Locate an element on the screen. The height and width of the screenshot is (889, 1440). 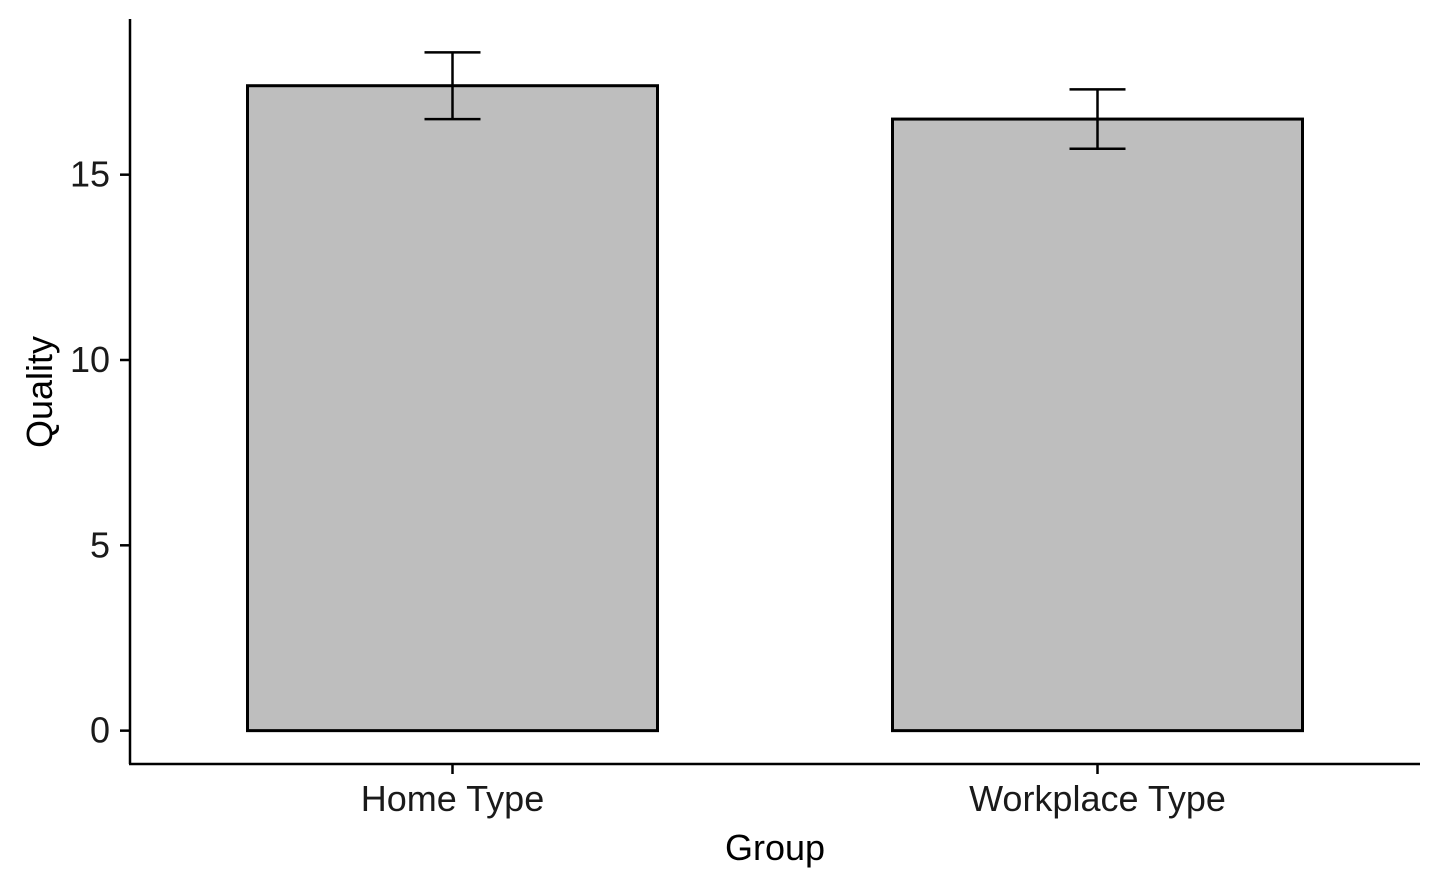
error-bar-workplace-type is located at coordinates (1097, 119).